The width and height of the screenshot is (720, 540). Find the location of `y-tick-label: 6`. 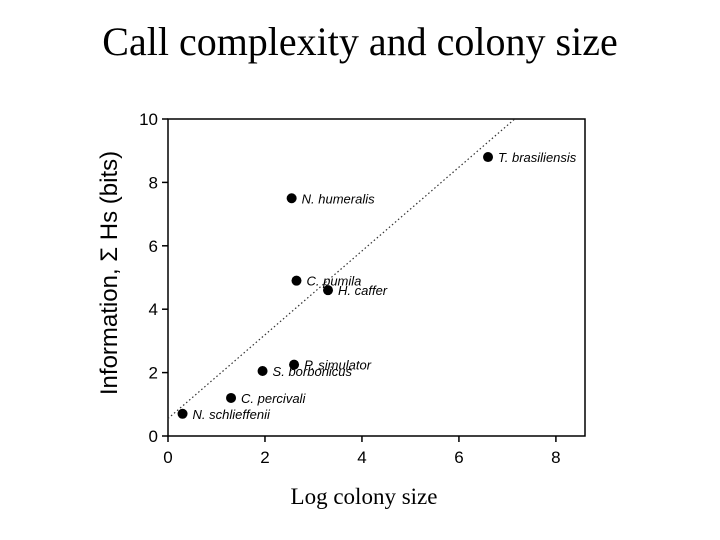

y-tick-label: 6 is located at coordinates (153, 246).